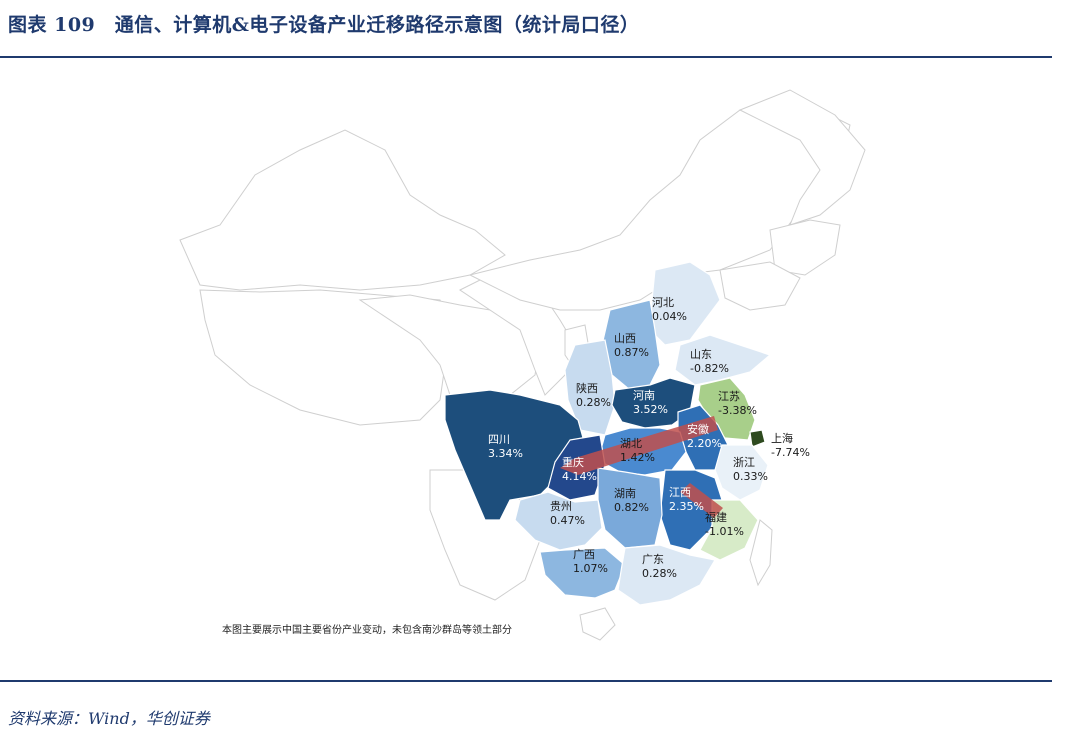 The image size is (1080, 737). What do you see at coordinates (526, 681) in the screenshot?
I see `footer-divider` at bounding box center [526, 681].